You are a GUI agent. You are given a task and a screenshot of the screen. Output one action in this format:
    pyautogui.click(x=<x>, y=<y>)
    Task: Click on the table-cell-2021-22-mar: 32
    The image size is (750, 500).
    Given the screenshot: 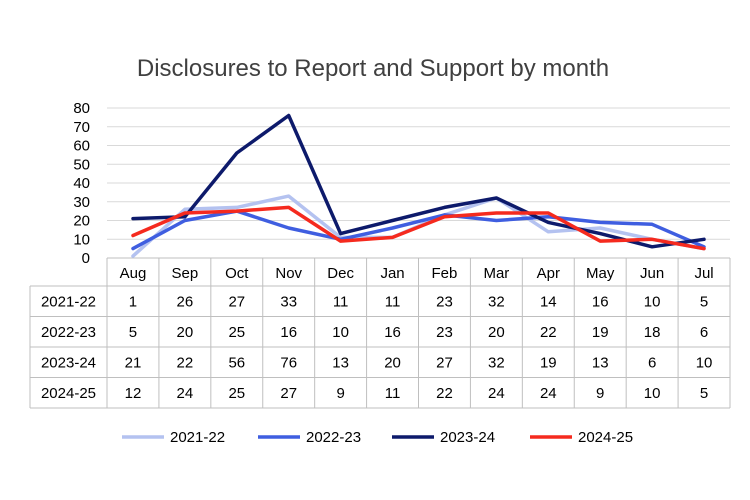 What is the action you would take?
    pyautogui.click(x=496, y=301)
    